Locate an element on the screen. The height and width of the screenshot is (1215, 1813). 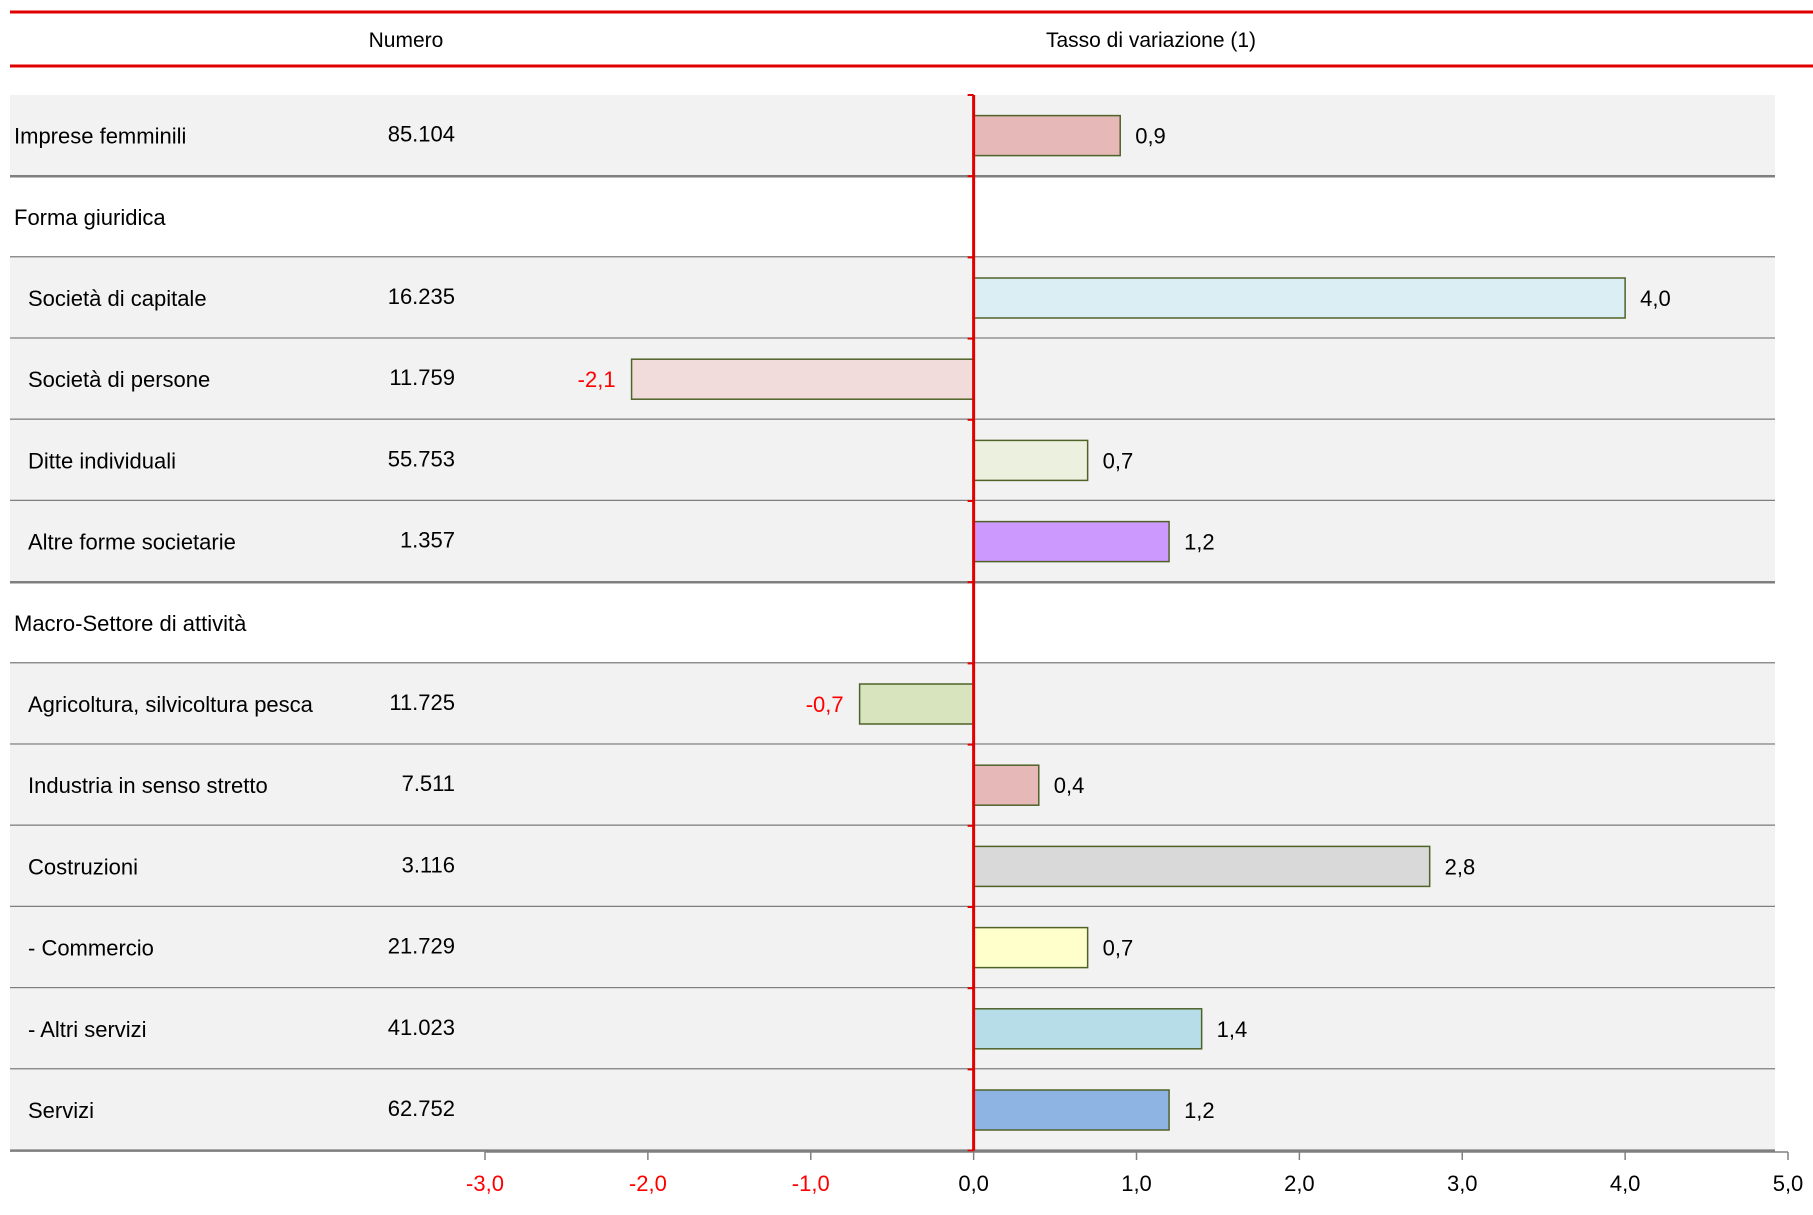
data-label: 1,4 is located at coordinates (1232, 1029).